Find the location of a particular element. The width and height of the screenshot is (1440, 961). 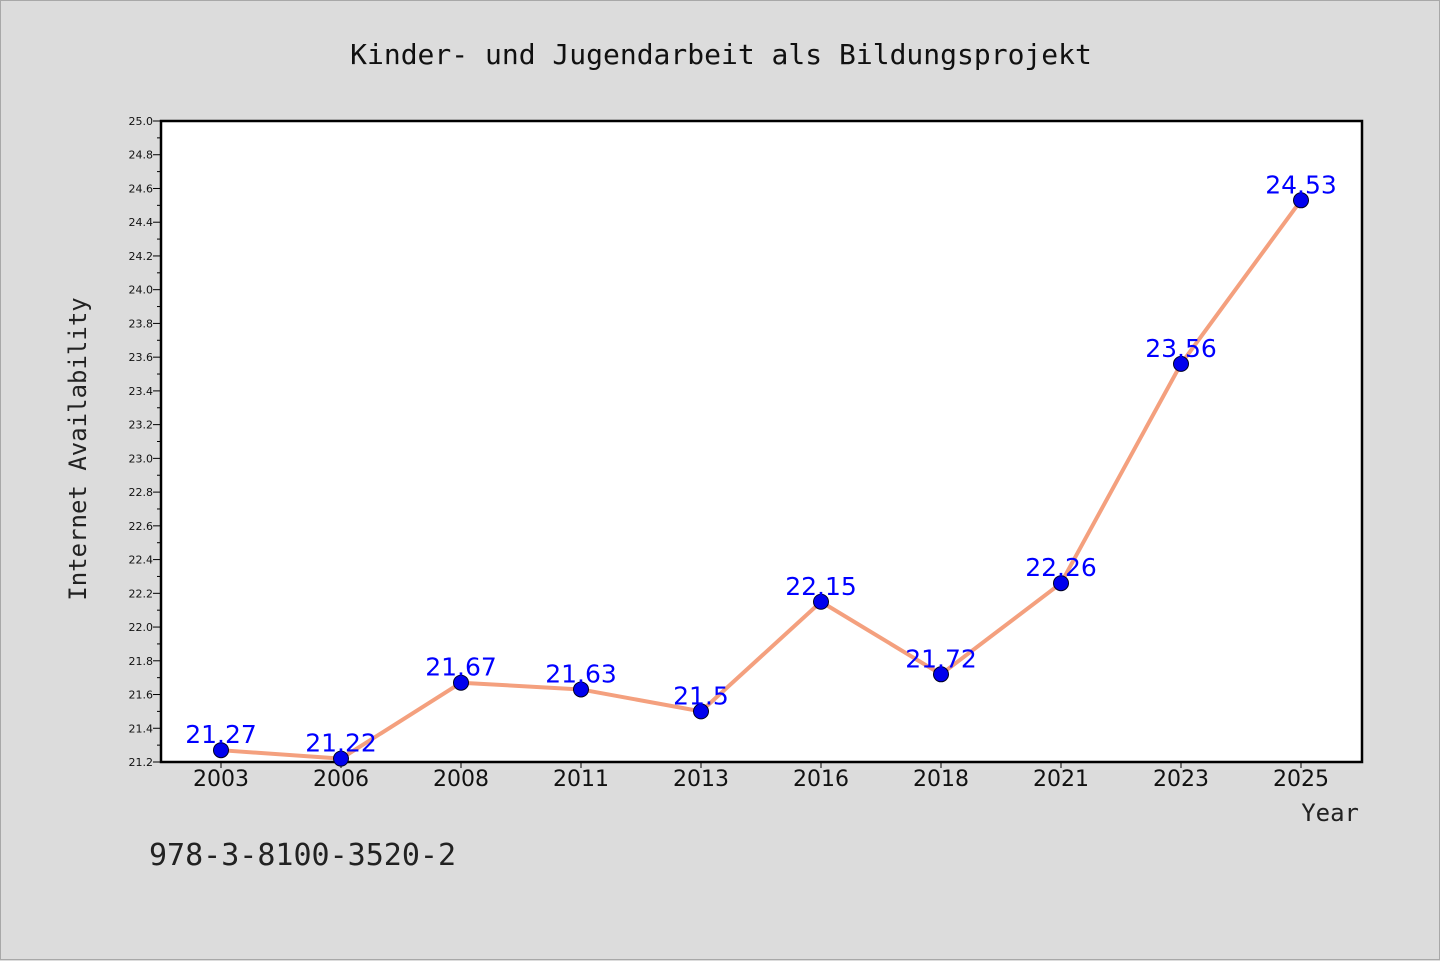

isbn-text: 978-3-8100-3520-2 is located at coordinates (302, 855).